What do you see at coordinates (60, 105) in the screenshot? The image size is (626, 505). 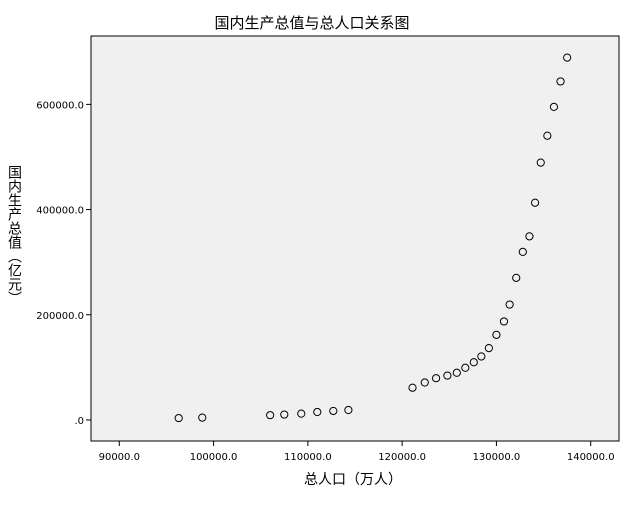 I see `y-tick-label: 600000.0` at bounding box center [60, 105].